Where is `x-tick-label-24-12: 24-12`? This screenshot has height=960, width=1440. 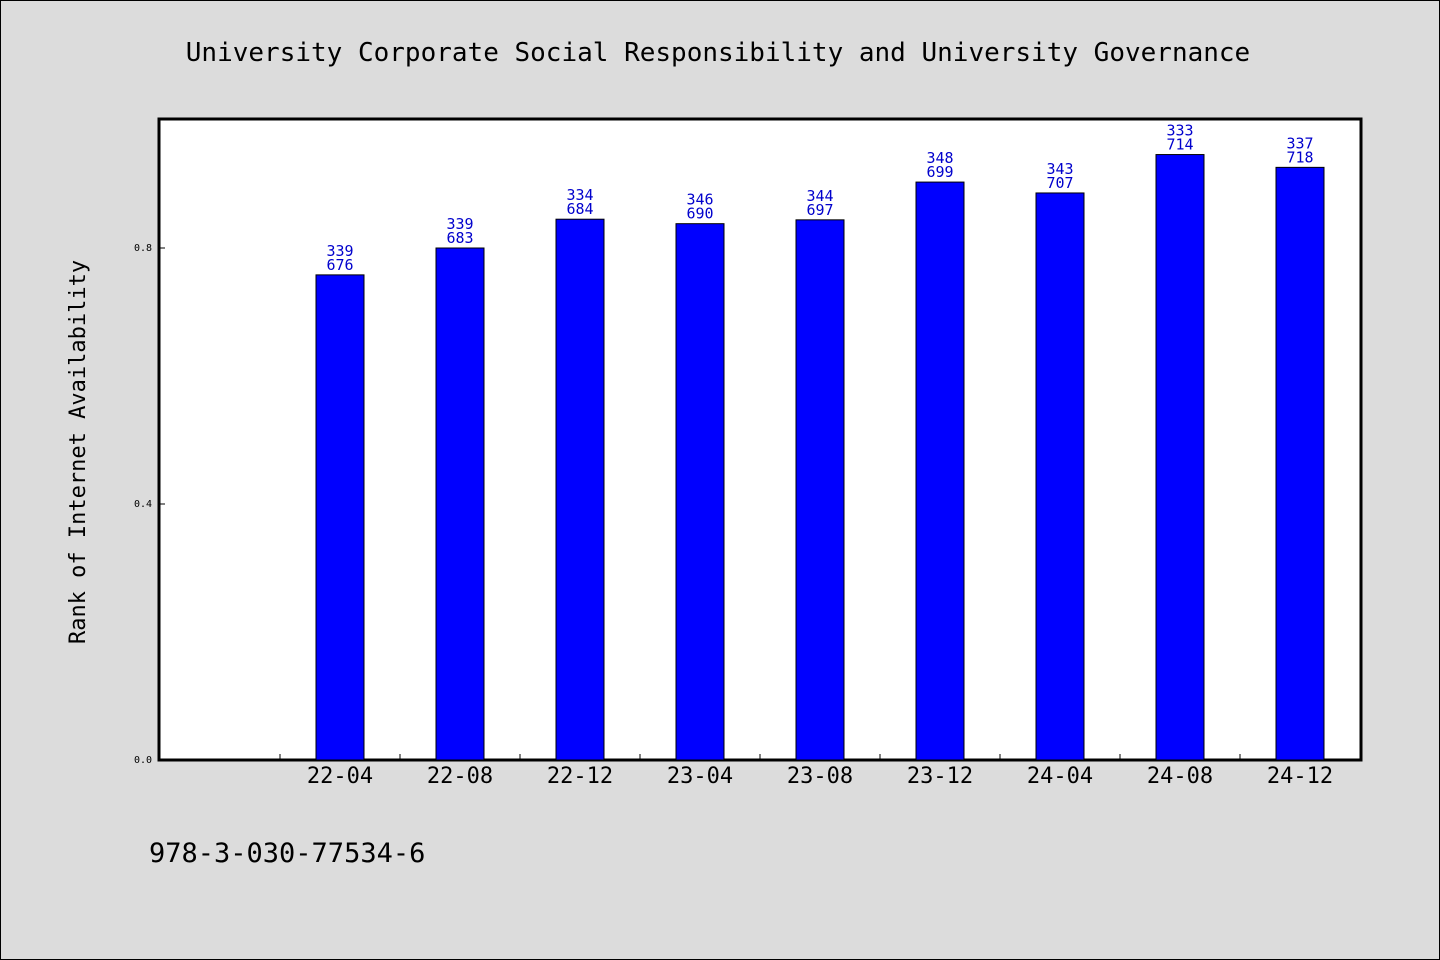 x-tick-label-24-12: 24-12 is located at coordinates (1300, 776).